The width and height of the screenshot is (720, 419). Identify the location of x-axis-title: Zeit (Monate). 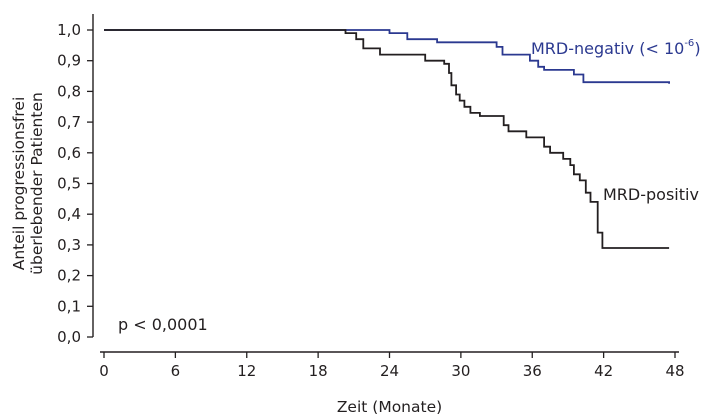
(389, 407).